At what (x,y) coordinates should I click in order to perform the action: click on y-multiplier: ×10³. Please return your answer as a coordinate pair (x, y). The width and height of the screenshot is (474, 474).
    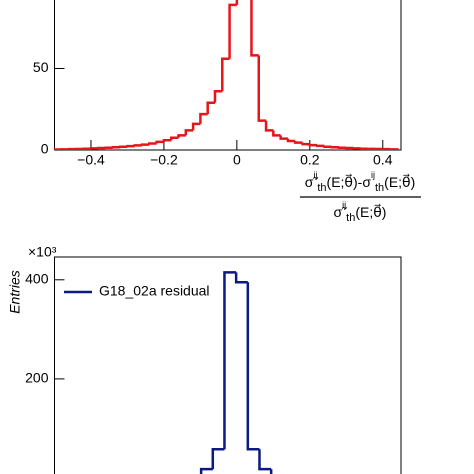
    Looking at the image, I should click on (42, 252).